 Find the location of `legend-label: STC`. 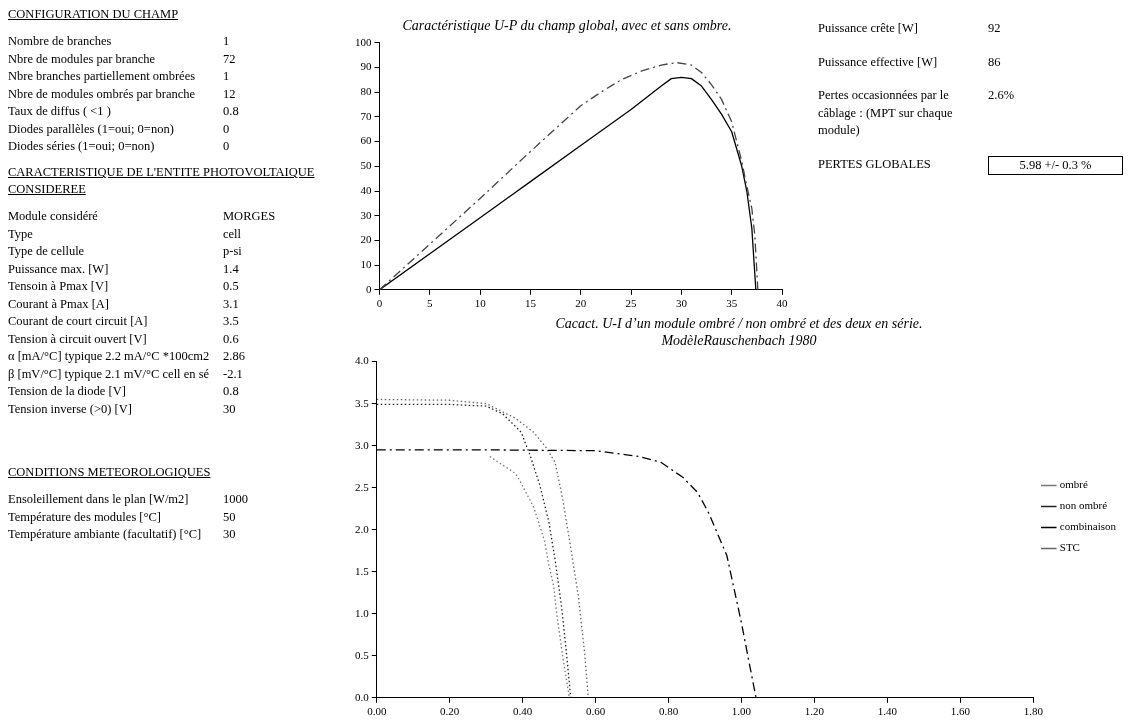

legend-label: STC is located at coordinates (1069, 547).